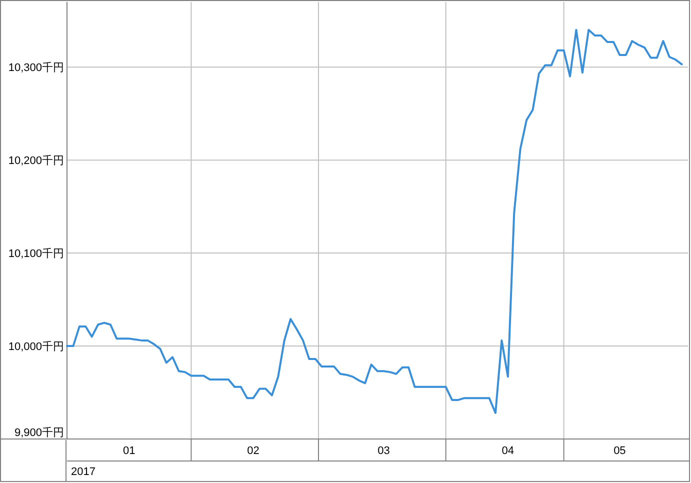 This screenshot has width=691, height=483. Describe the element at coordinates (36, 161) in the screenshot. I see `y-tick-label: 10,200千円` at that location.